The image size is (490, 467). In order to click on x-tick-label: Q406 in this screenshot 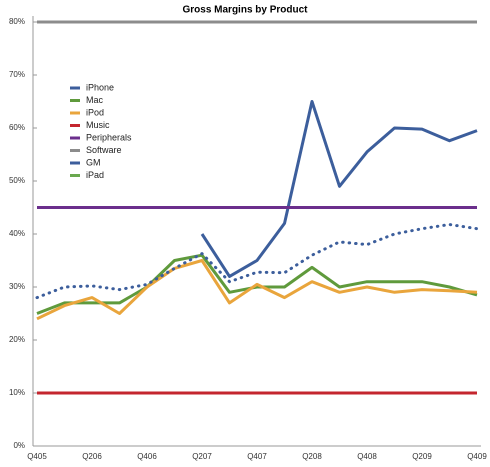, I will do `click(147, 456)`.